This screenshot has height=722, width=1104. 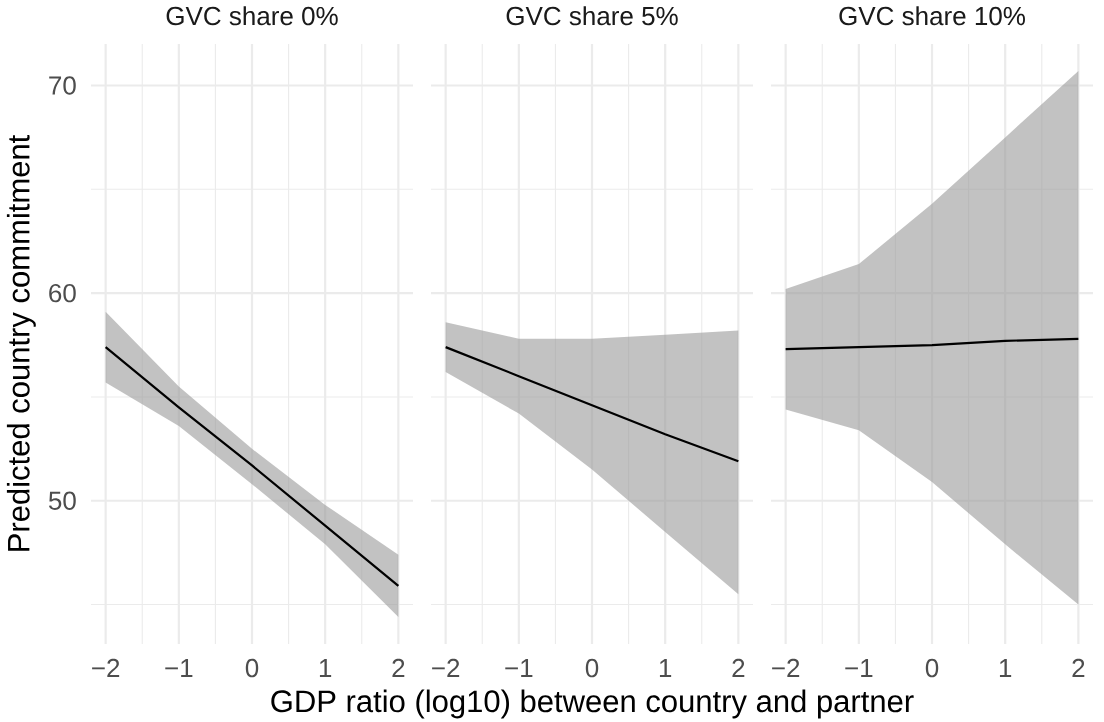 What do you see at coordinates (932, 16) in the screenshot?
I see `chart-title: GVC share 10%` at bounding box center [932, 16].